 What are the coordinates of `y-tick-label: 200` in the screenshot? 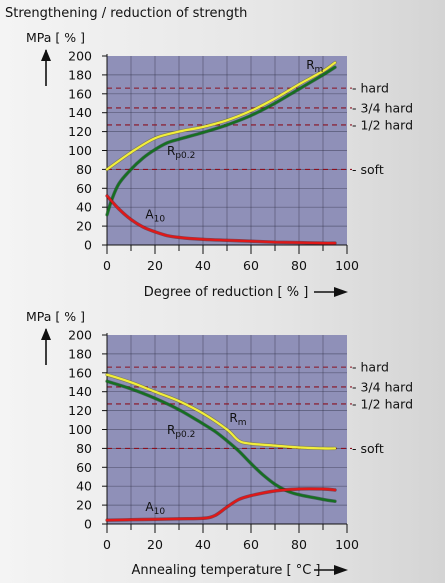 It's located at (80, 335).